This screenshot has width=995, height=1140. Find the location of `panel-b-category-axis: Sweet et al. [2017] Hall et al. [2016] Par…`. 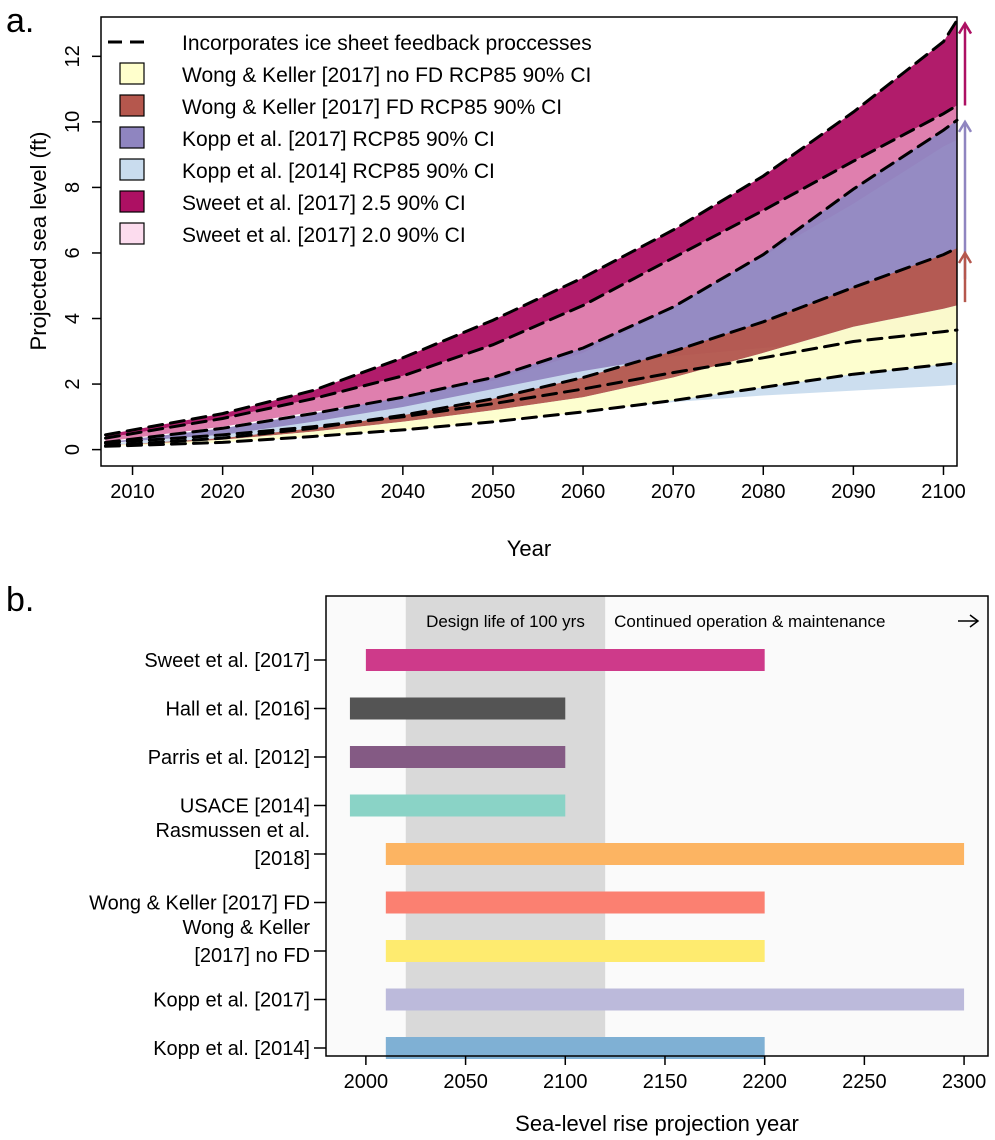

panel-b-category-axis: Sweet et al. [2017] Hall et al. [2016] Par… is located at coordinates (207, 855).